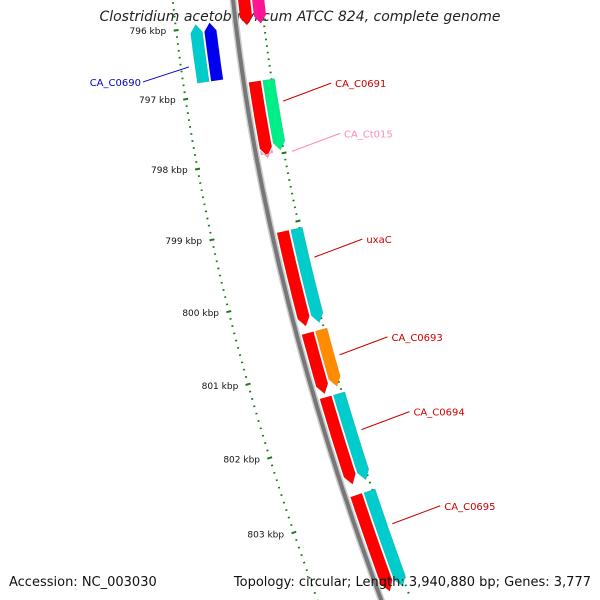 Image resolution: width=600 pixels, height=600 pixels. Describe the element at coordinates (413, 419) in the screenshot. I see `gene-label-ca-c0694: CA_C0694` at that location.